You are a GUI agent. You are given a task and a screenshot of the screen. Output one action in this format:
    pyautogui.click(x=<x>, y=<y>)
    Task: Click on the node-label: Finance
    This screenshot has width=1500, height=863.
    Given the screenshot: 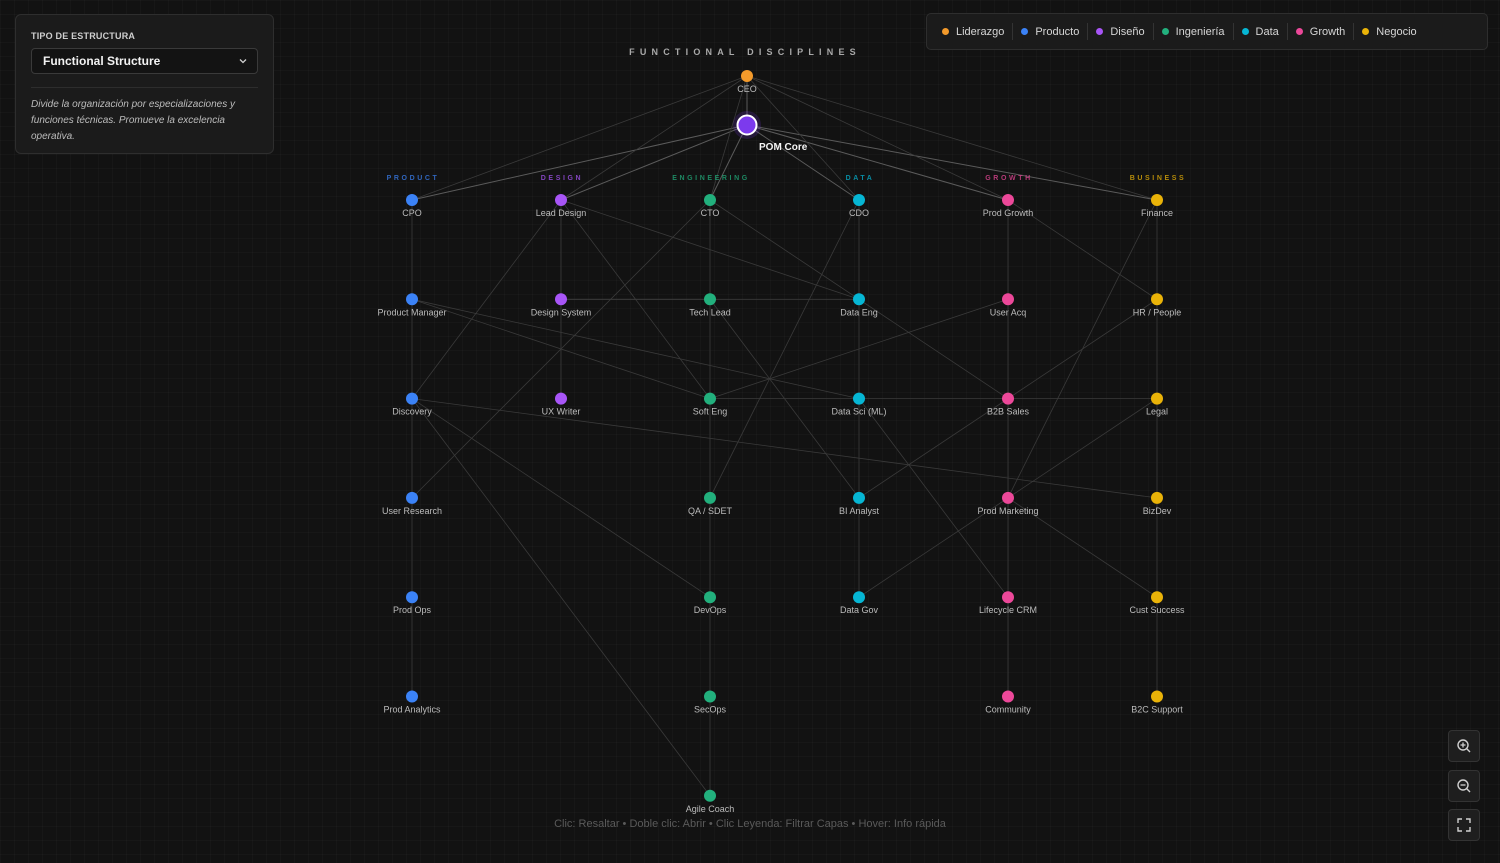 What is the action you would take?
    pyautogui.click(x=1157, y=213)
    